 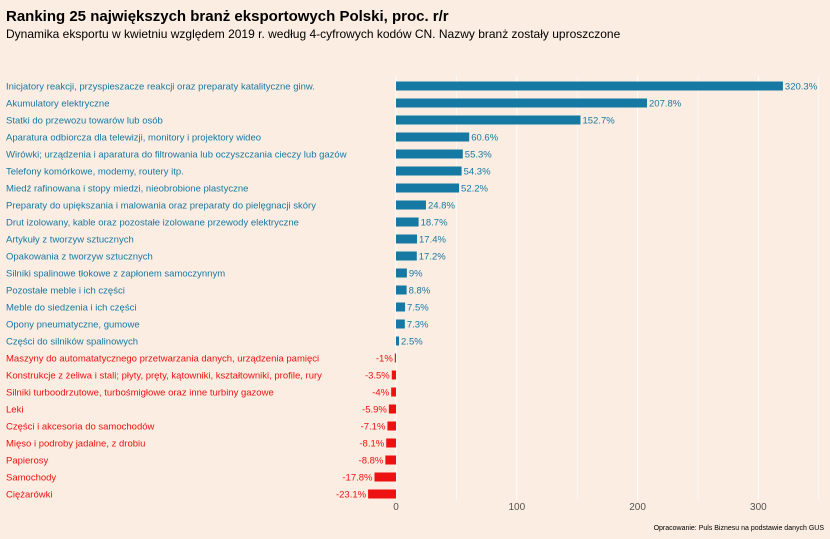 What do you see at coordinates (384, 359) in the screenshot?
I see `value-label: -1%` at bounding box center [384, 359].